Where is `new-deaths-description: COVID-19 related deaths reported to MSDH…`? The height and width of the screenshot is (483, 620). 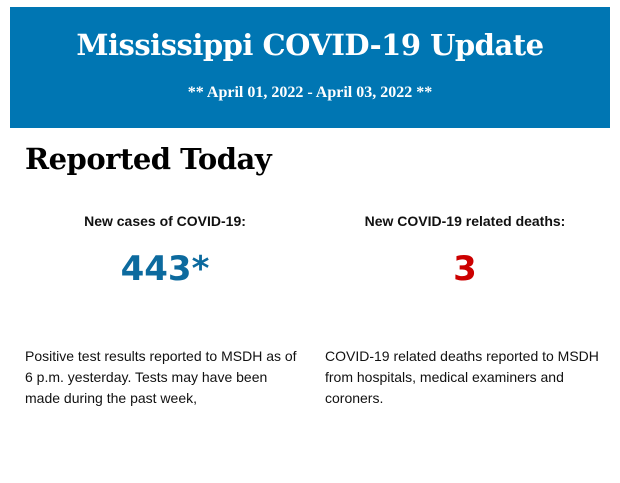
new-deaths-description: COVID-19 related deaths reported to MSDH… is located at coordinates (462, 377).